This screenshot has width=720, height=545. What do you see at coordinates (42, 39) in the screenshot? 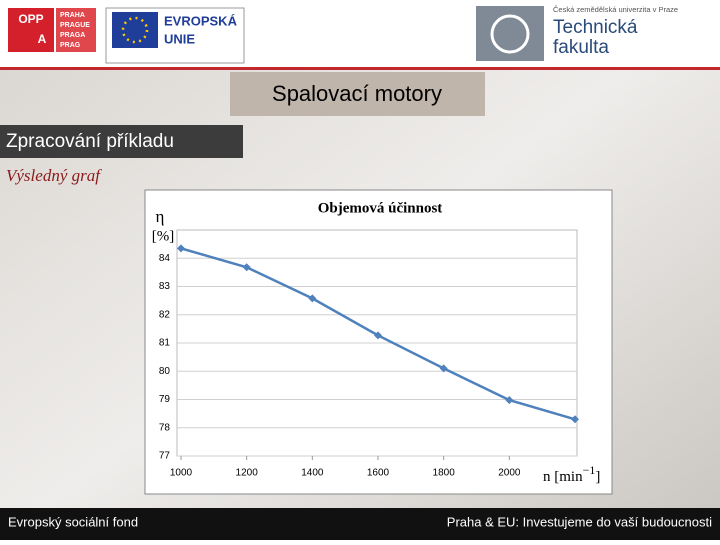
I see `oppa-text: A` at bounding box center [42, 39].